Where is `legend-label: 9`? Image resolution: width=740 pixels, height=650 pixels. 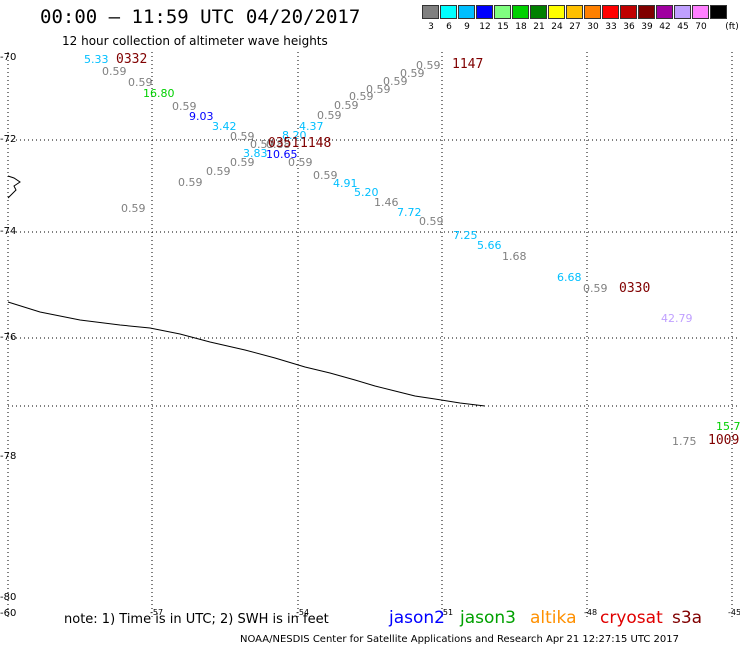 legend-label: 9 is located at coordinates (467, 27).